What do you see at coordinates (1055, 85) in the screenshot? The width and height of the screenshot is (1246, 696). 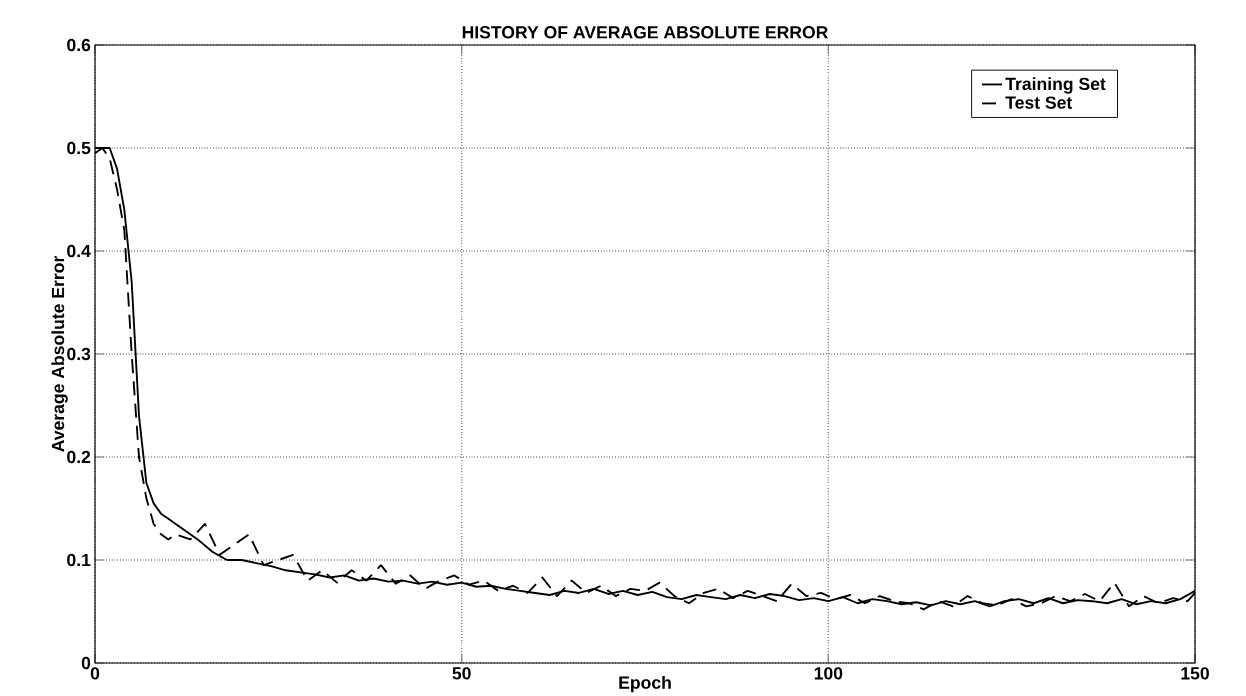 I see `legend-label: Training Set` at bounding box center [1055, 85].